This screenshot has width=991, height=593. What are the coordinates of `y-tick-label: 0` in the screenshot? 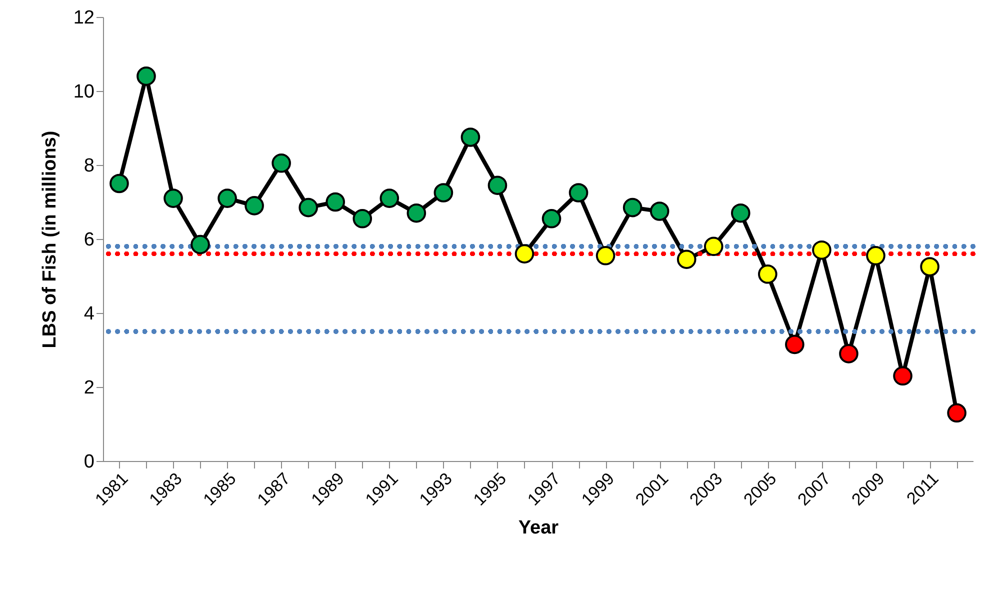 It's located at (89, 462).